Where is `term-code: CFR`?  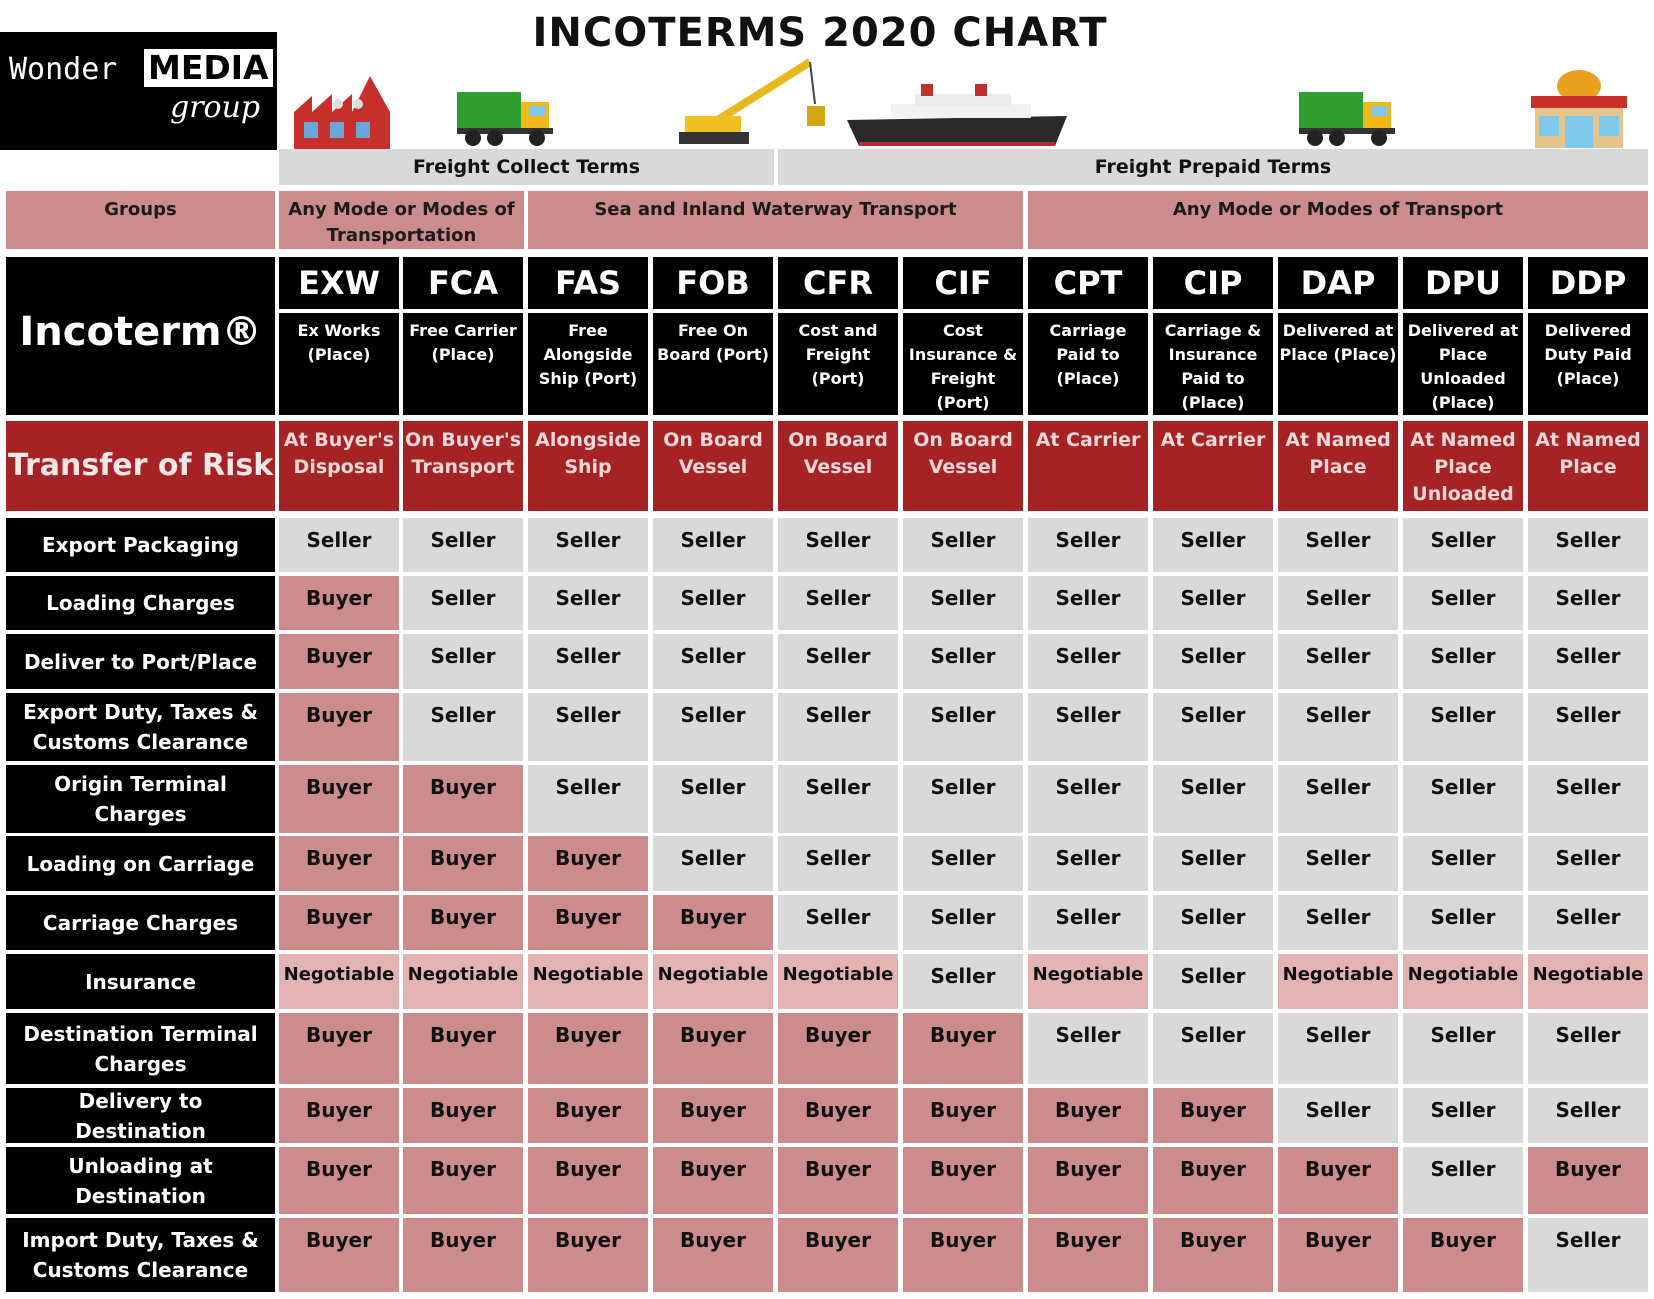
term-code: CFR is located at coordinates (838, 283).